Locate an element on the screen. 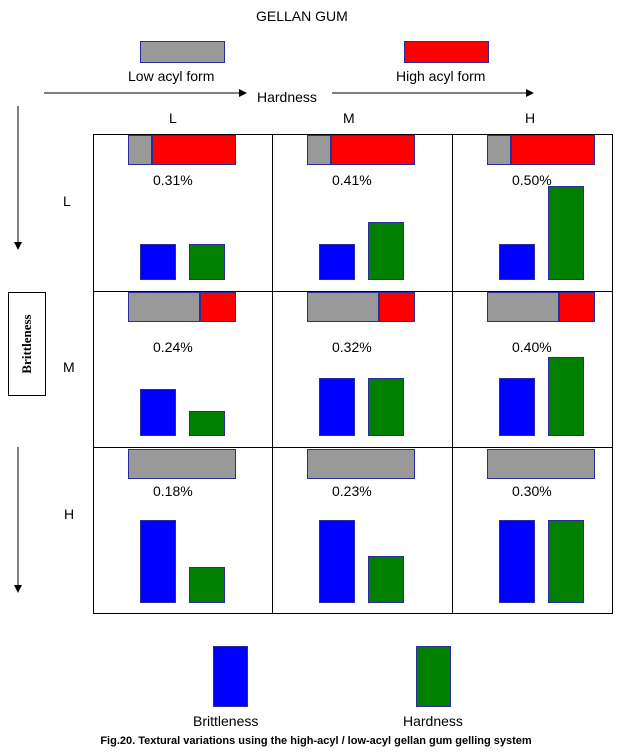 The height and width of the screenshot is (753, 632). hardness-bar-m-m is located at coordinates (386, 407).